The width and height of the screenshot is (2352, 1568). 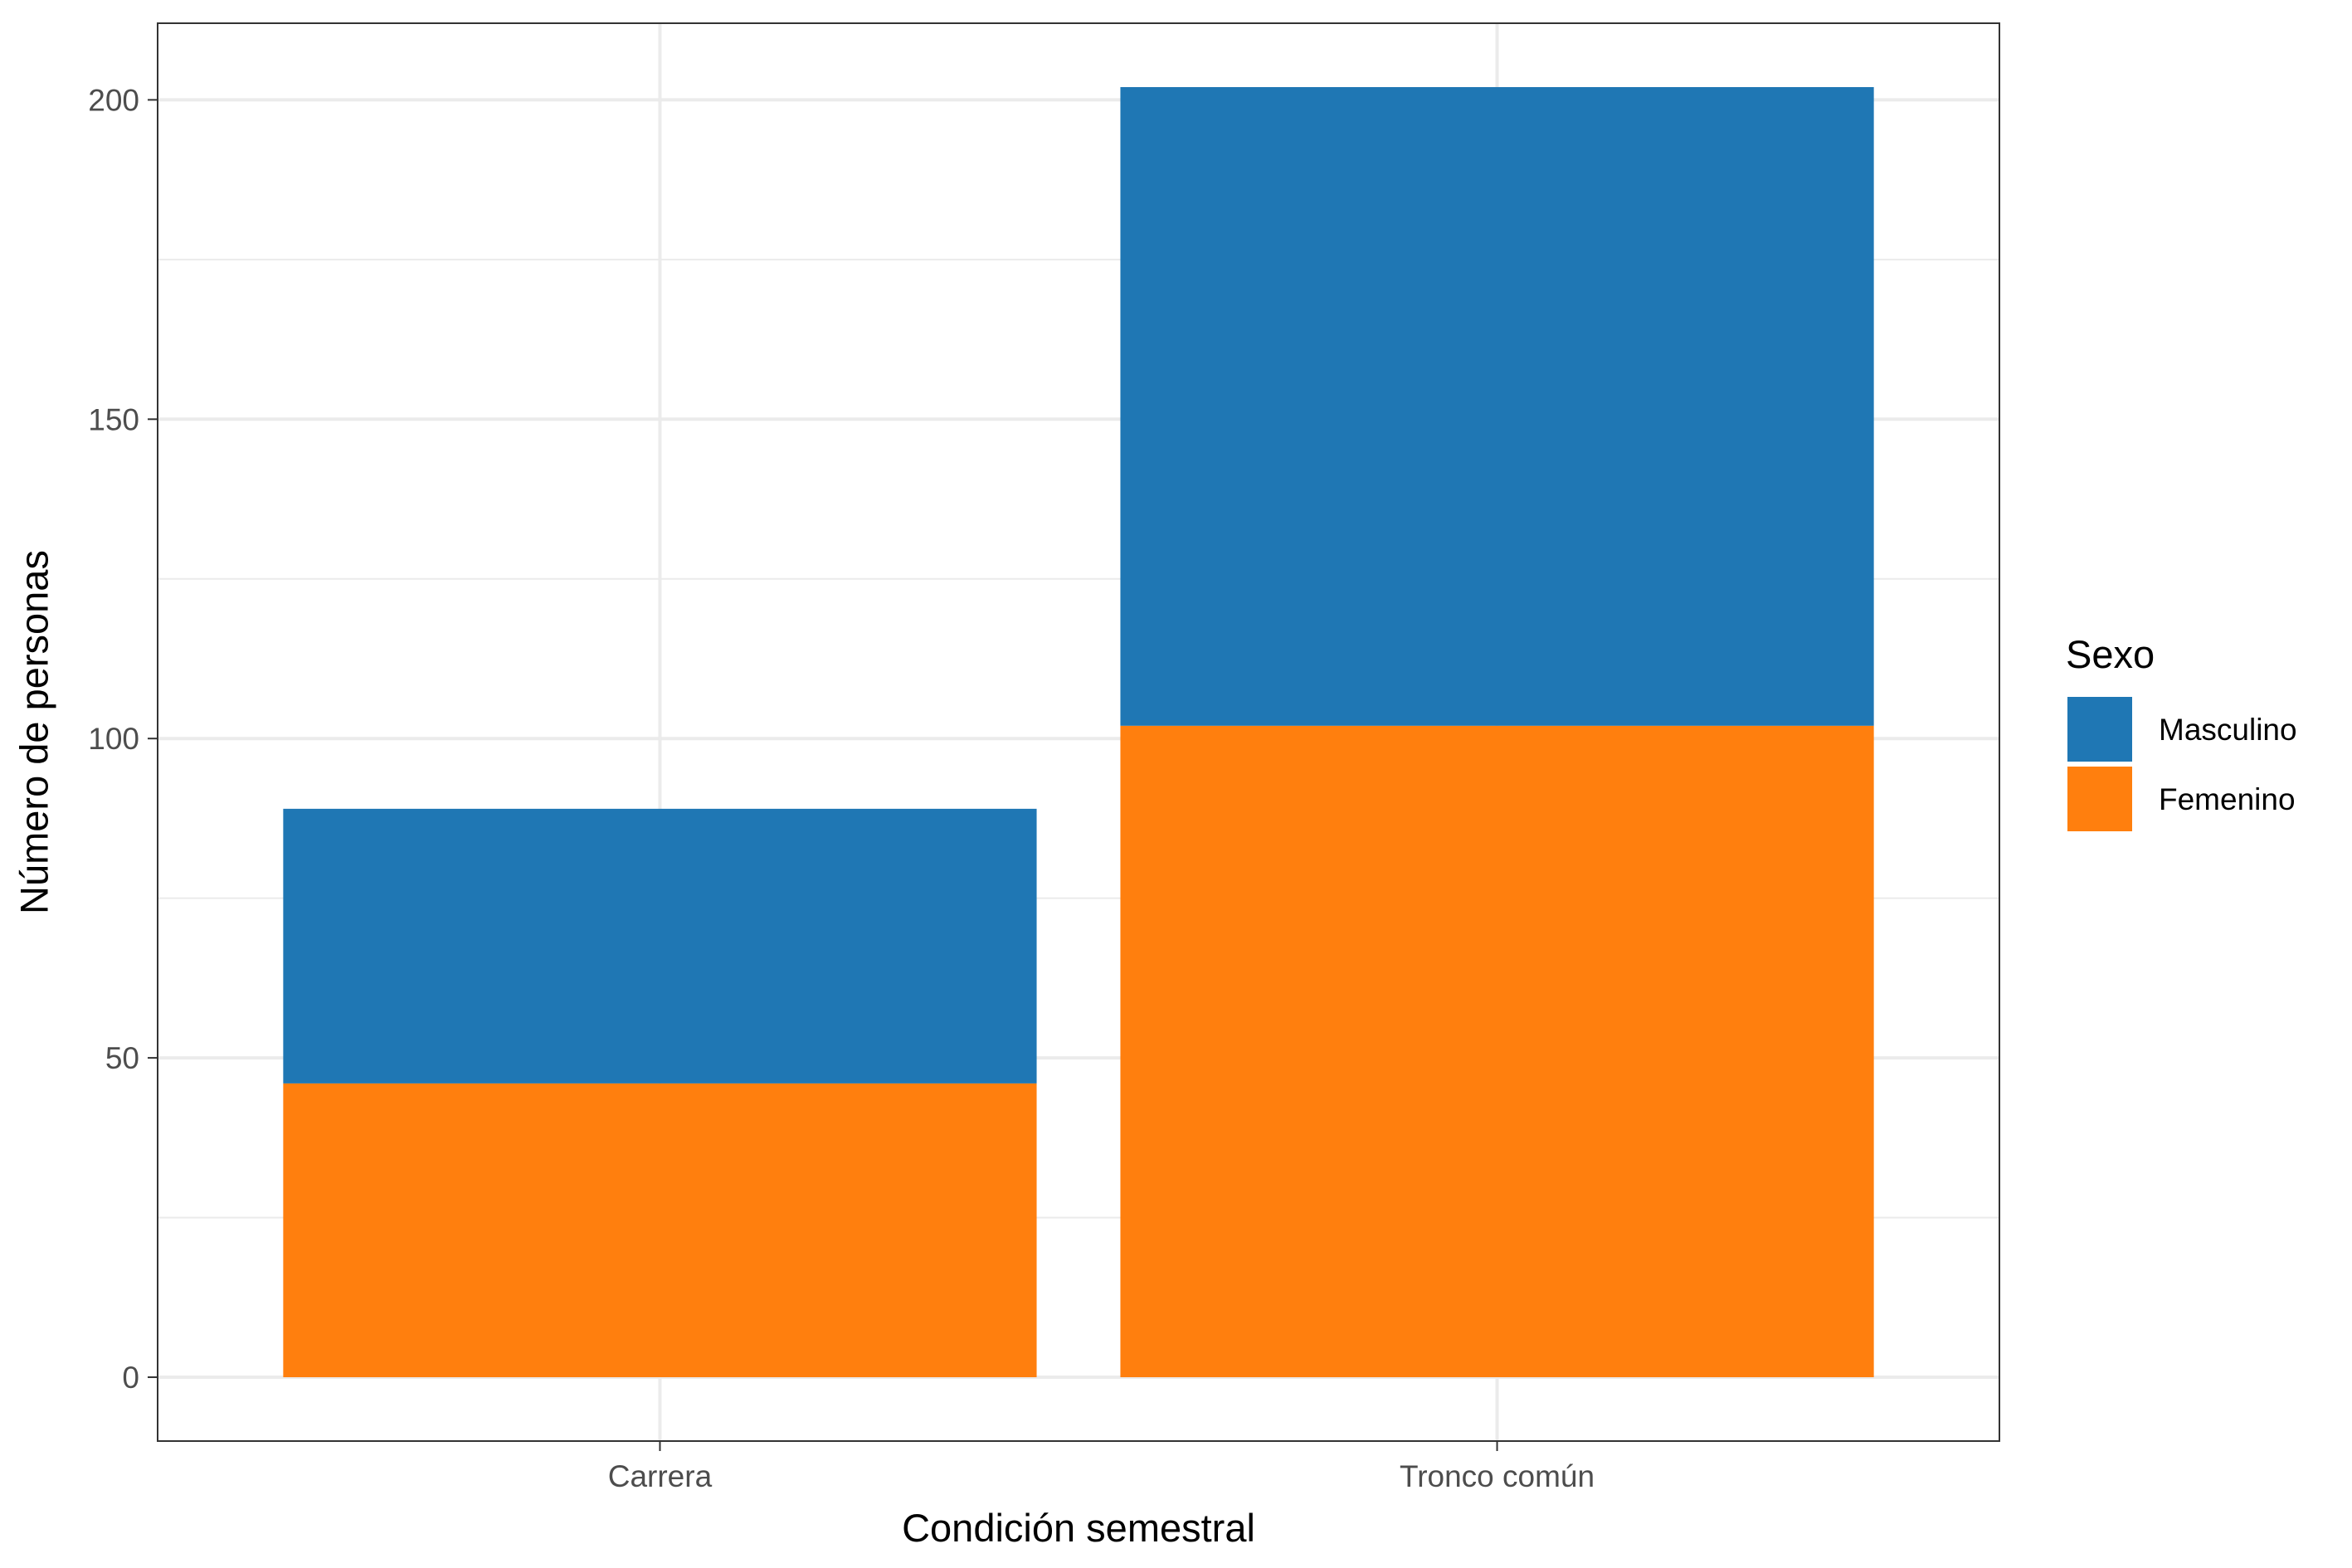 I want to click on legend-label-masculino: Masculino, so click(x=2228, y=730).